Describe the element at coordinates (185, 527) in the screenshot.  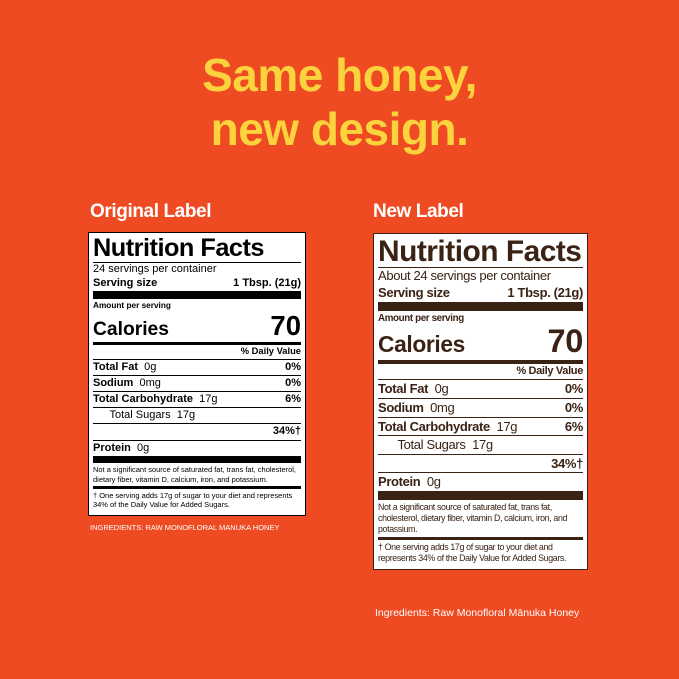
I see `ingredients: INGREDIENTS: RAW MONOFLORAL MANUKA HONEY` at that location.